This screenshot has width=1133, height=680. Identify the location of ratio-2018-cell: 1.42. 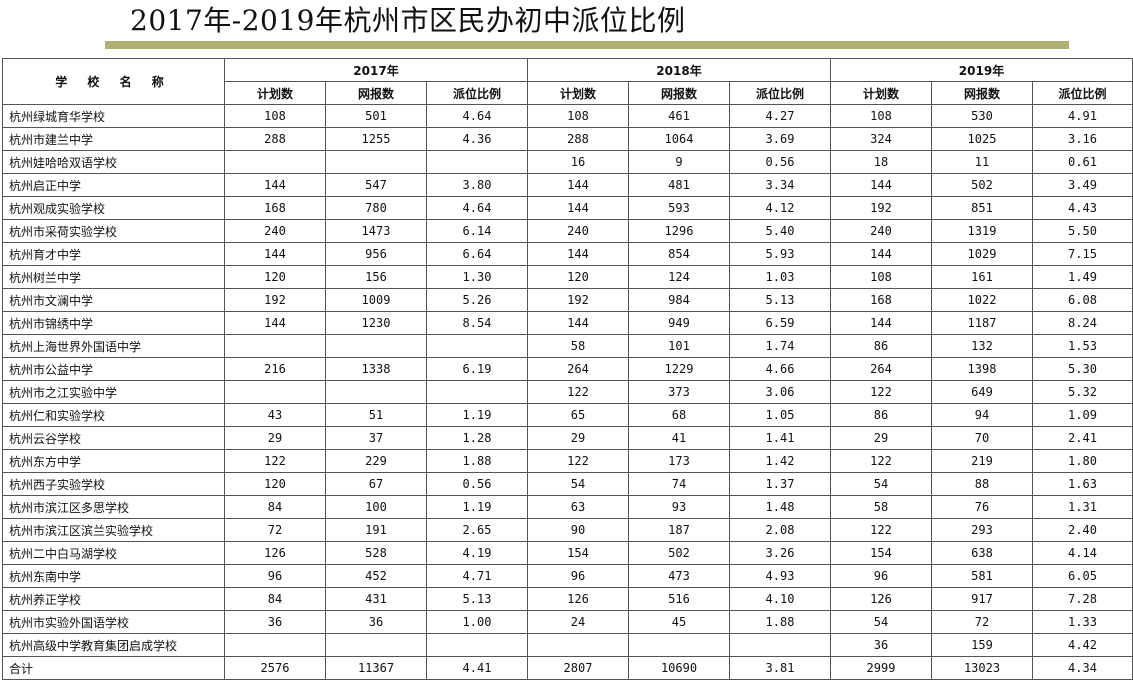
(780, 461).